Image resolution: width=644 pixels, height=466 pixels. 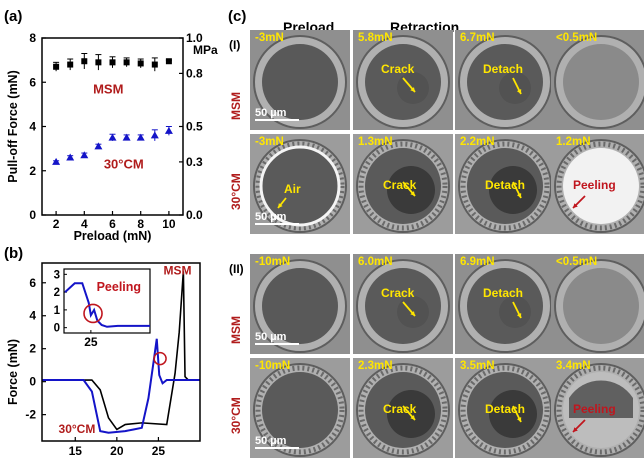 I want to click on x-tick-label: 15, so click(x=76, y=449).